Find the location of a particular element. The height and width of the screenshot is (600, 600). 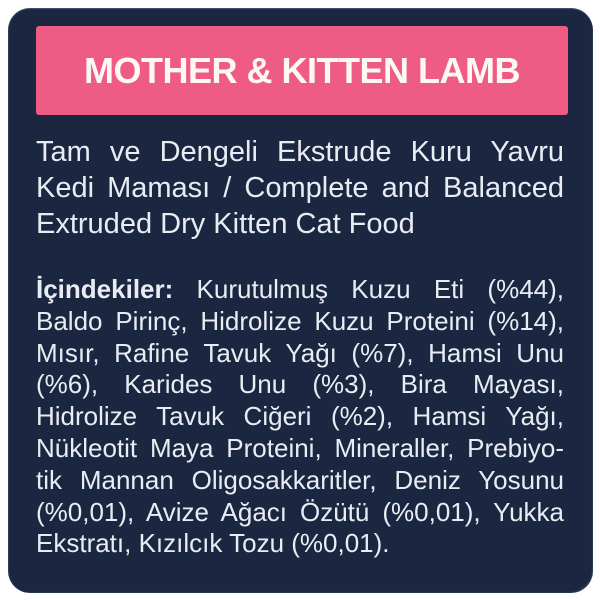

ingredients-line-text: Kurutulmuş Kuzu Eti (%44), is located at coordinates (380, 289).